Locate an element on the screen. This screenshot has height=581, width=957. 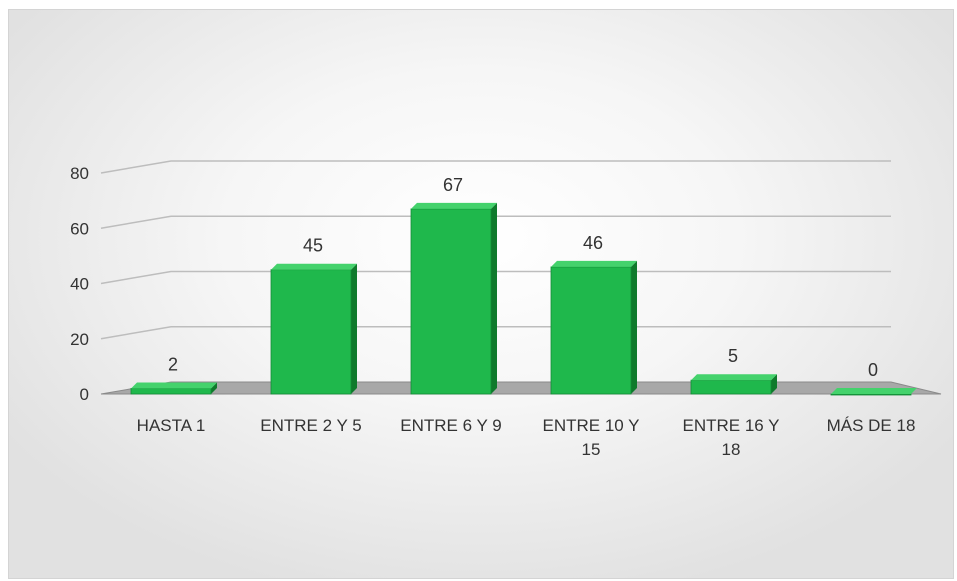
y-tick-label: 40 is located at coordinates (79, 284).